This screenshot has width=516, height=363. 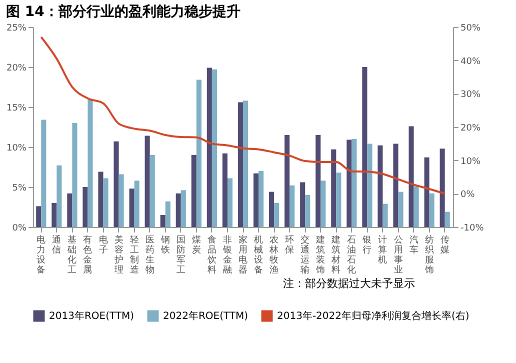 What do you see at coordinates (289, 246) in the screenshot?
I see `x-tick-label: 环保` at bounding box center [289, 246].